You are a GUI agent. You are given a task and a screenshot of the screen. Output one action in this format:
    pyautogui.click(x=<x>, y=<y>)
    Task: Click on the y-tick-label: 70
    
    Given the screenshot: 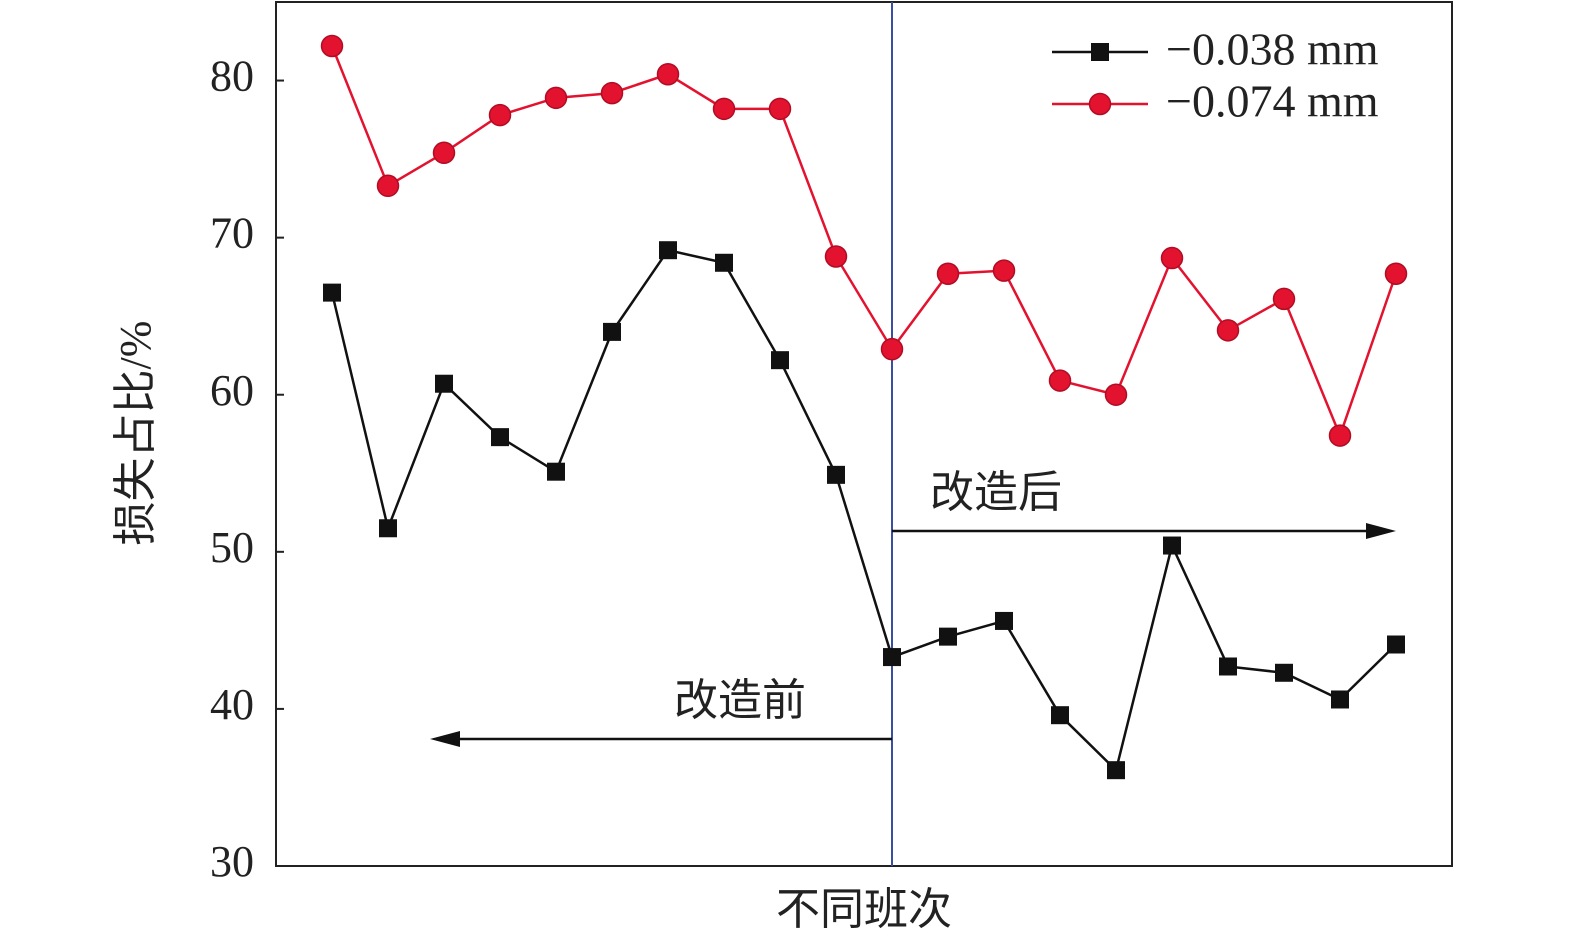 What is the action you would take?
    pyautogui.click(x=232, y=233)
    